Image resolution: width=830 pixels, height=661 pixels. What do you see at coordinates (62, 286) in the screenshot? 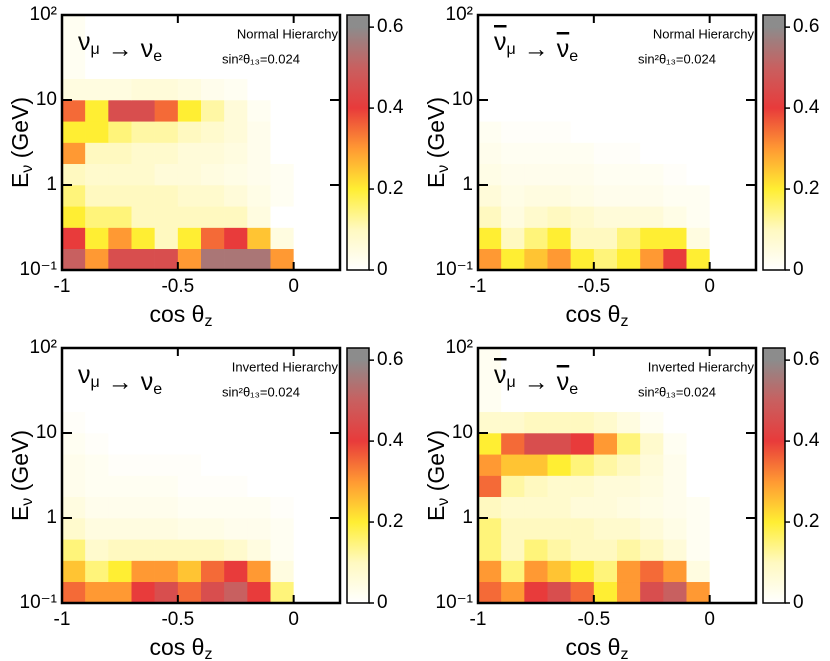
I see `x-tick-label: -1` at bounding box center [62, 286].